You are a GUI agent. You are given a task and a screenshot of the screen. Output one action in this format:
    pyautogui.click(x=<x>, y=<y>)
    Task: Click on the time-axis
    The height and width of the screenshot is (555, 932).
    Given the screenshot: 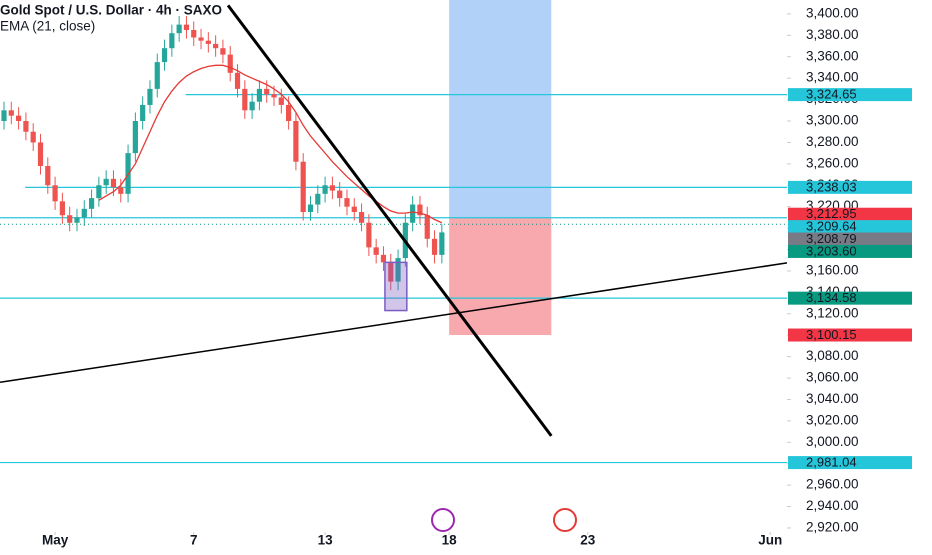 What is the action you would take?
    pyautogui.click(x=393, y=541)
    